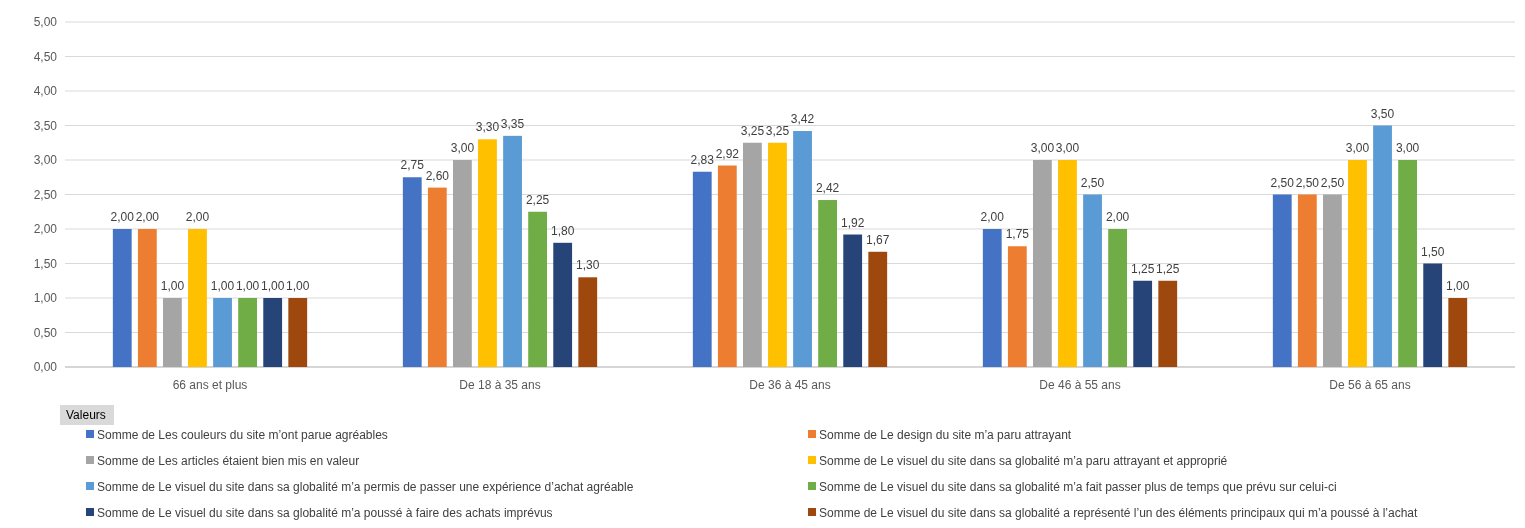 Image resolution: width=1525 pixels, height=528 pixels. What do you see at coordinates (827, 188) in the screenshot?
I see `data-label: 2,42` at bounding box center [827, 188].